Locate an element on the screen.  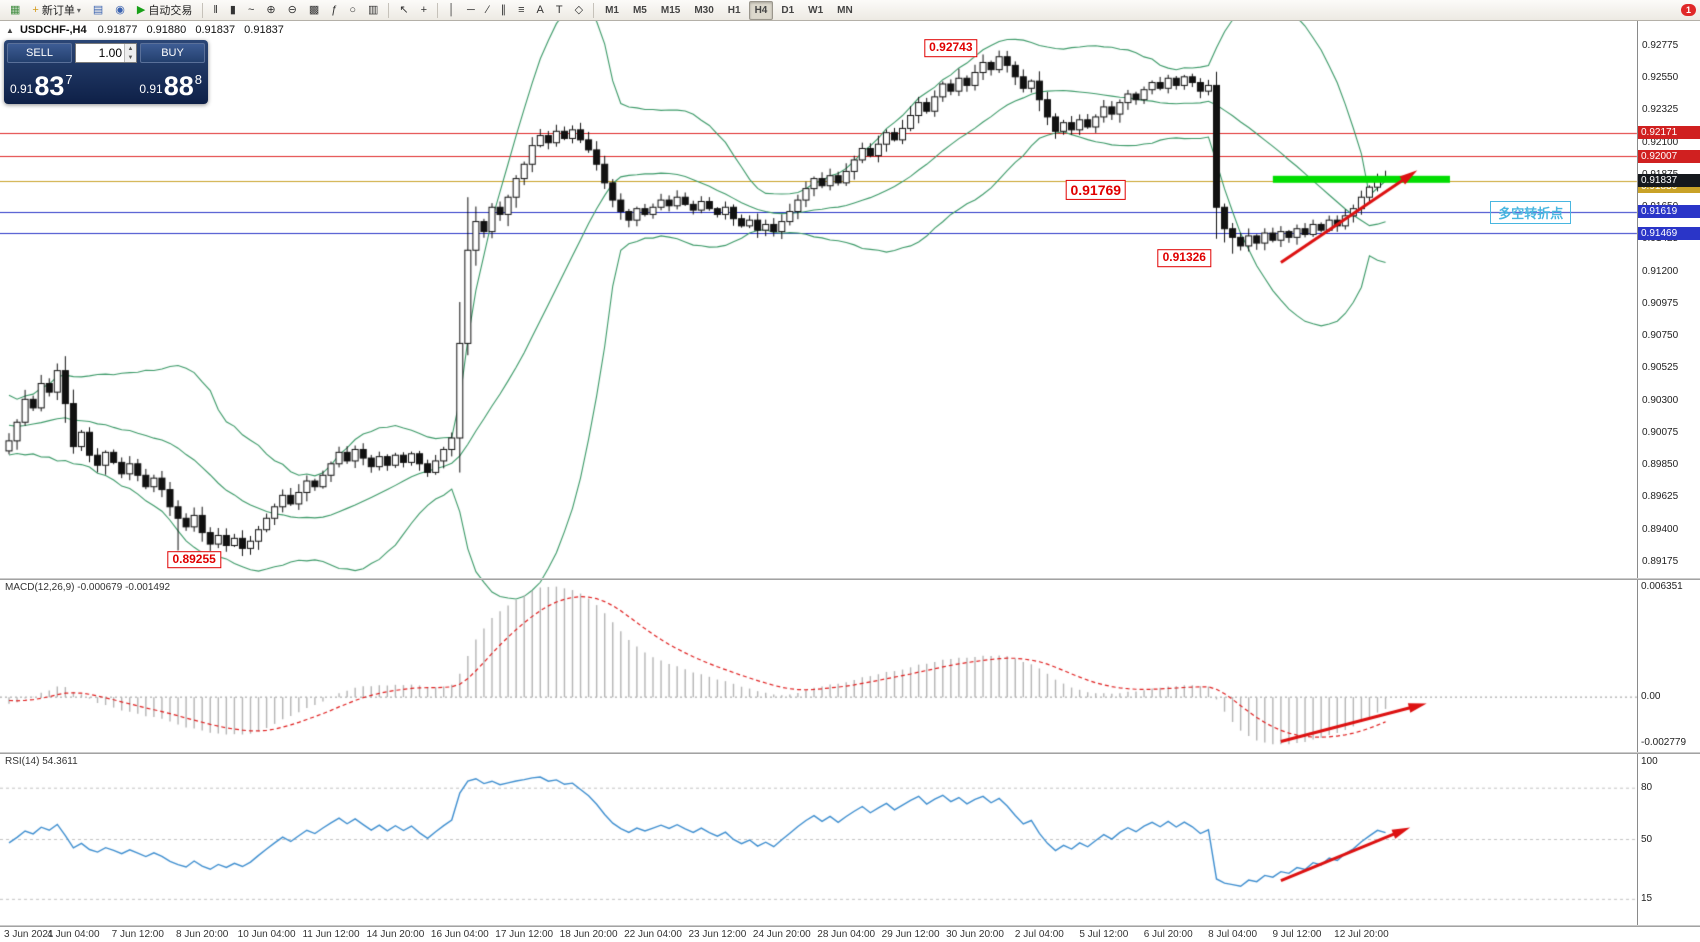
axis-price-tag: 0.91619 is located at coordinates (1669, 212).